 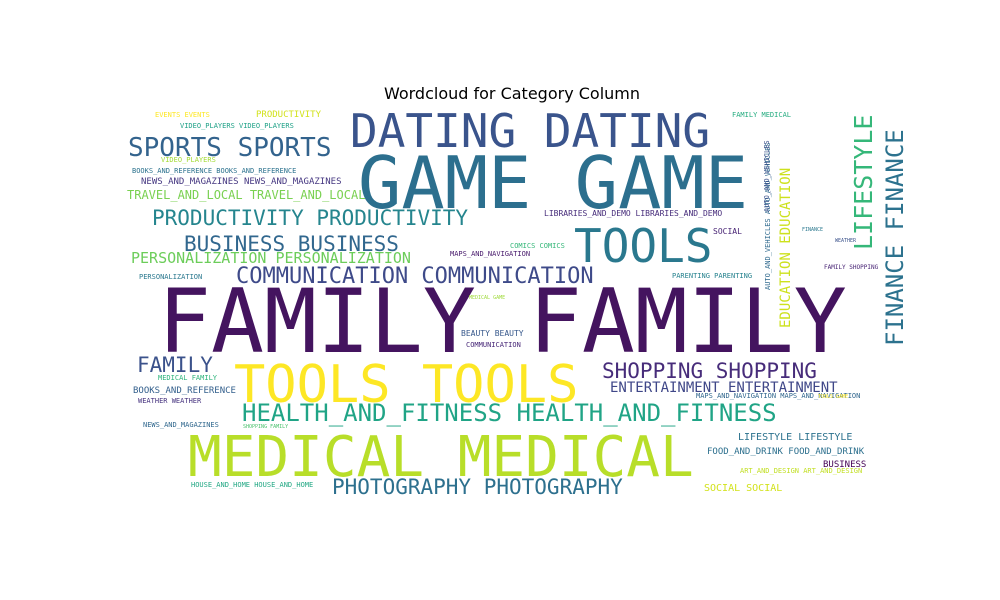 What do you see at coordinates (492, 333) in the screenshot?
I see `wordcloud-word: BEAUTY BEAUTY` at bounding box center [492, 333].